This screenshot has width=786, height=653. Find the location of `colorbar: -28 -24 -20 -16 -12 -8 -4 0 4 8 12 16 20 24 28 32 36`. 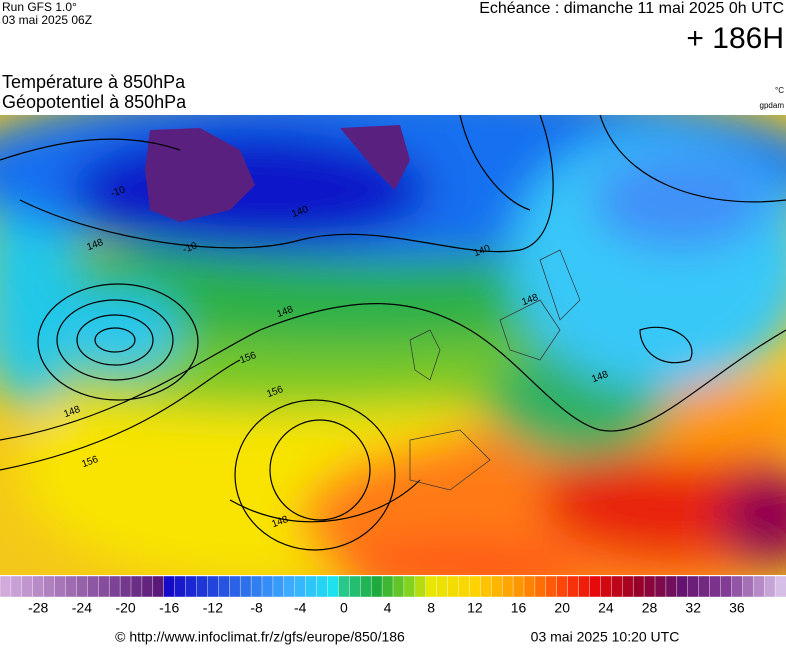

colorbar: -28 -24 -20 -16 -12 -8 -4 0 4 8 12 16 20 24 28 32 36 is located at coordinates (393, 595).